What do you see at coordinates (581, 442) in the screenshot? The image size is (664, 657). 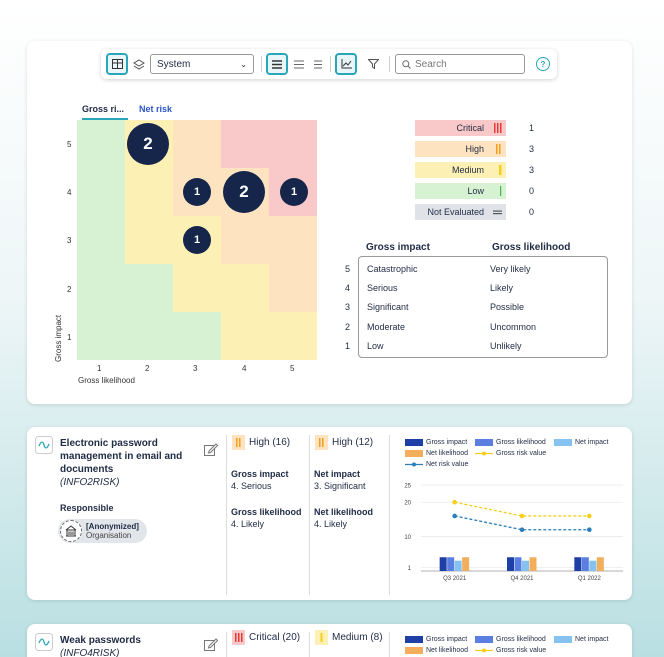 I see `legend-net-impact: Net impact` at bounding box center [581, 442].